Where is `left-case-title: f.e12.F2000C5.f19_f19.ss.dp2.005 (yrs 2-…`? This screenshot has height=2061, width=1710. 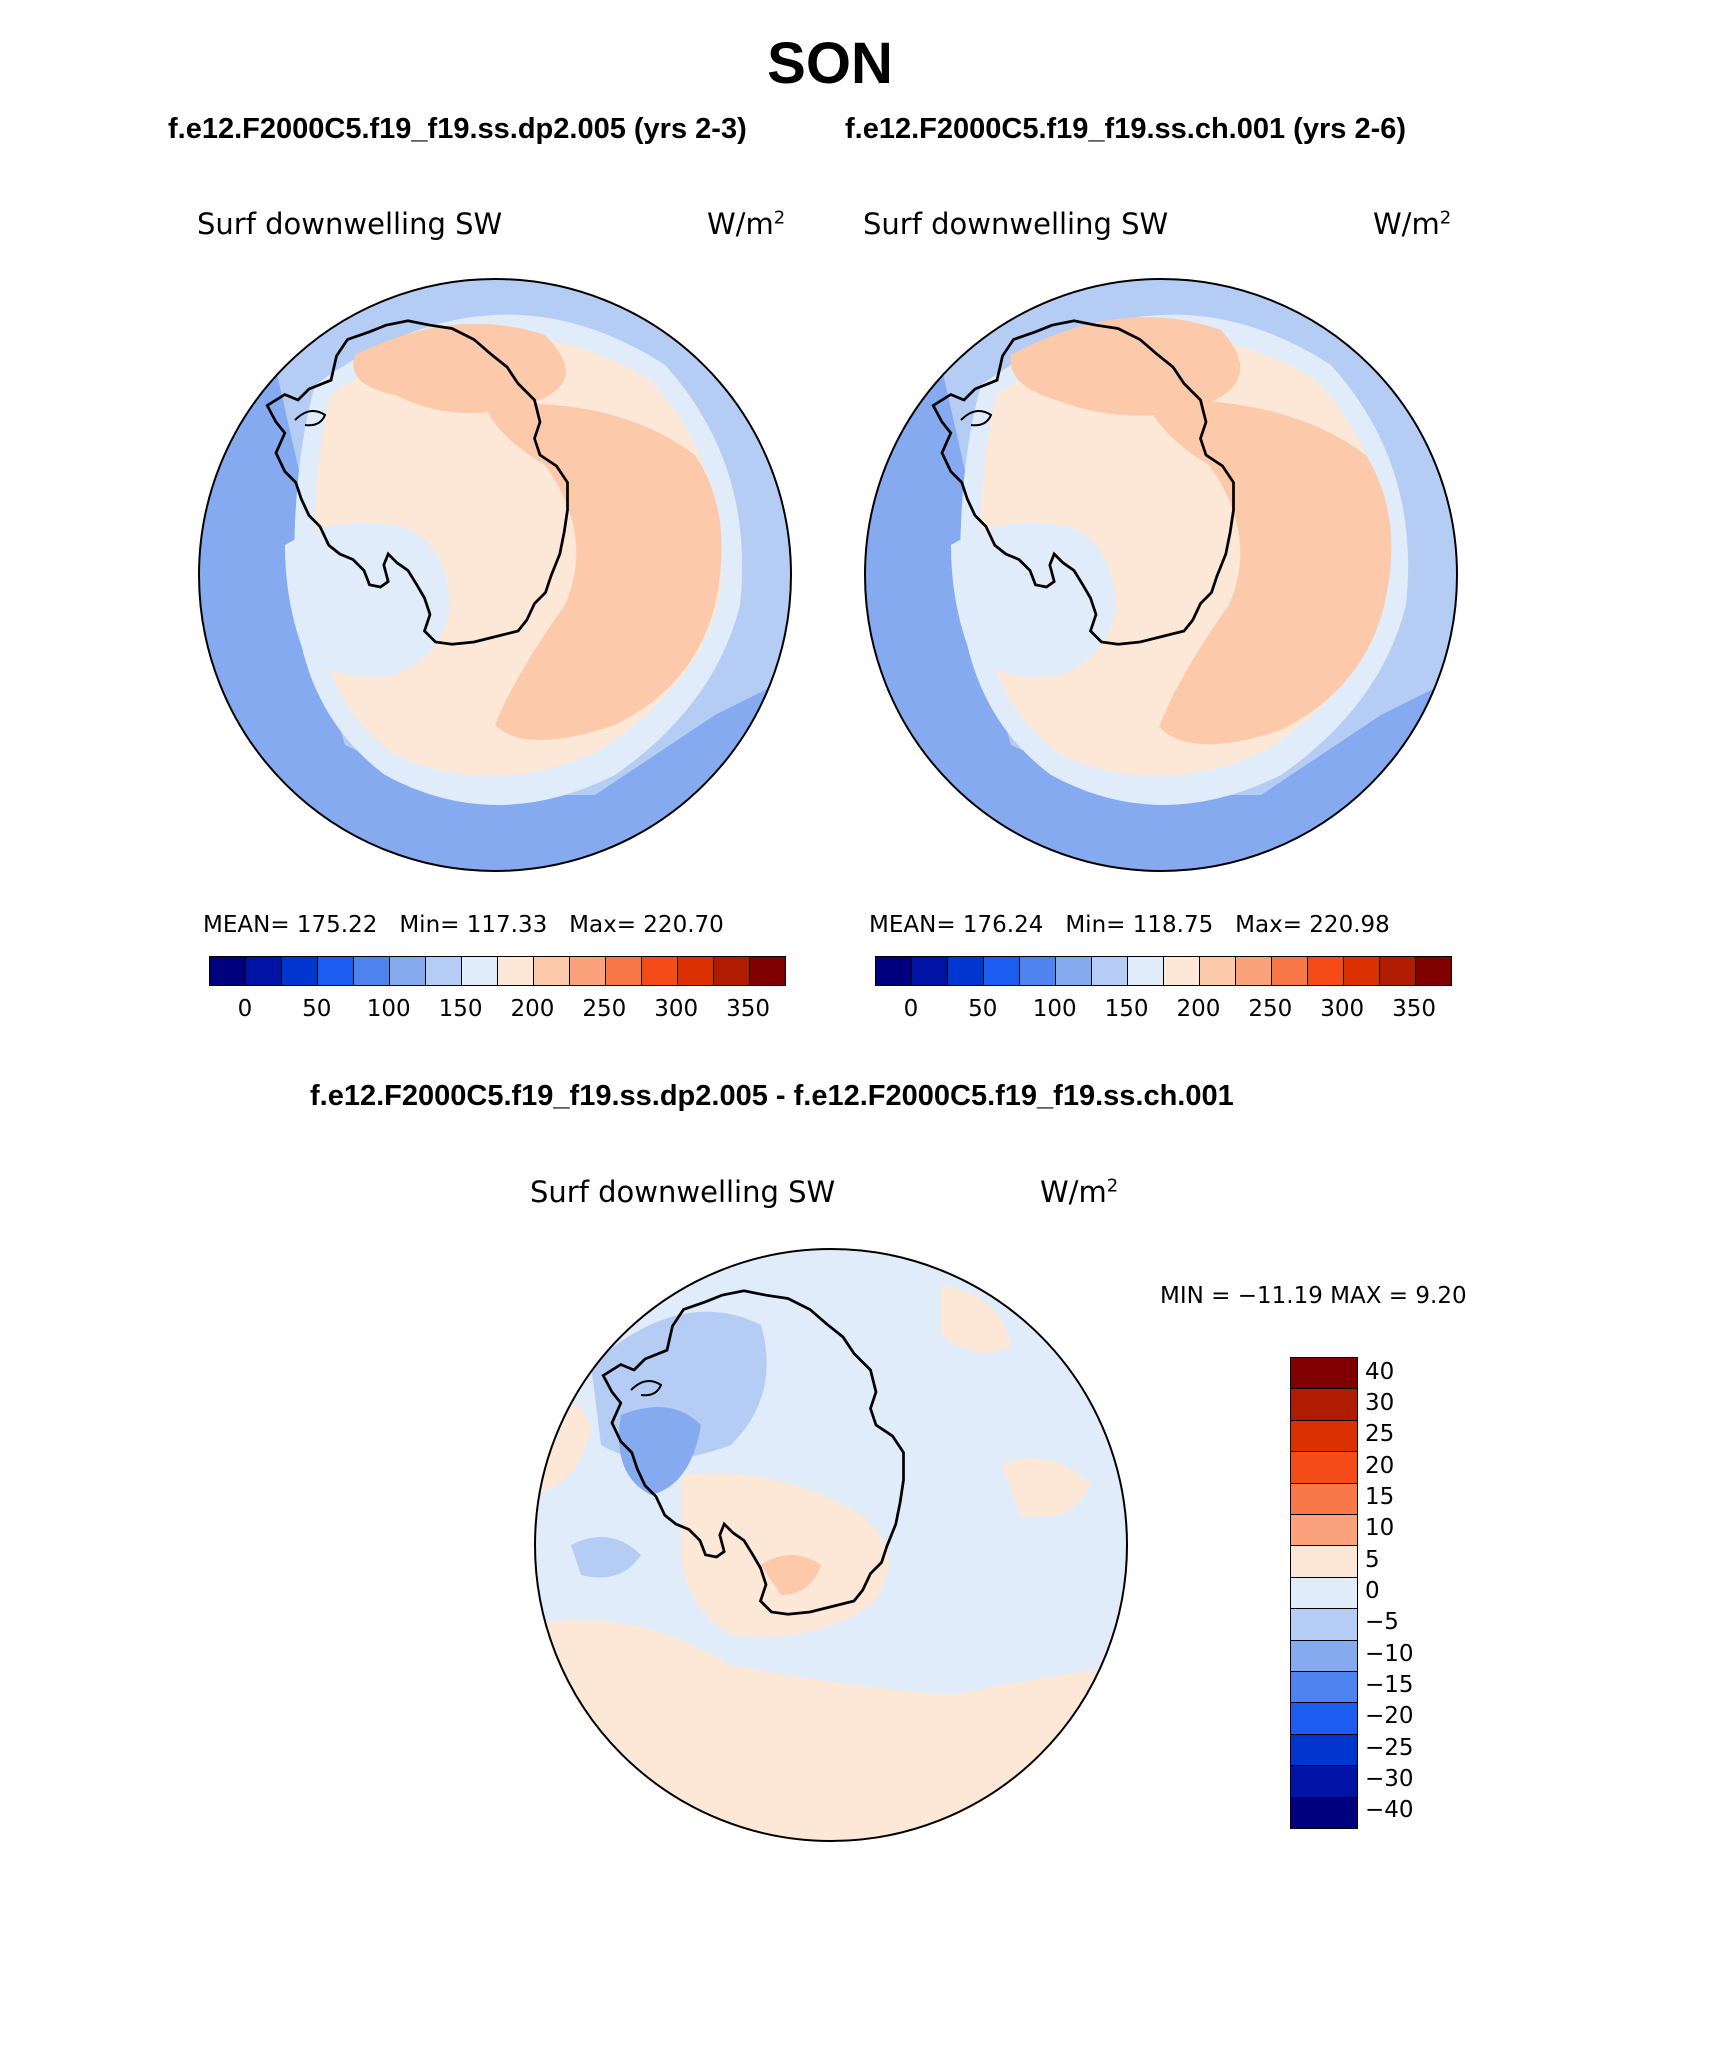 left-case-title: f.e12.F2000C5.f19_f19.ss.dp2.005 (yrs 2-… is located at coordinates (457, 129).